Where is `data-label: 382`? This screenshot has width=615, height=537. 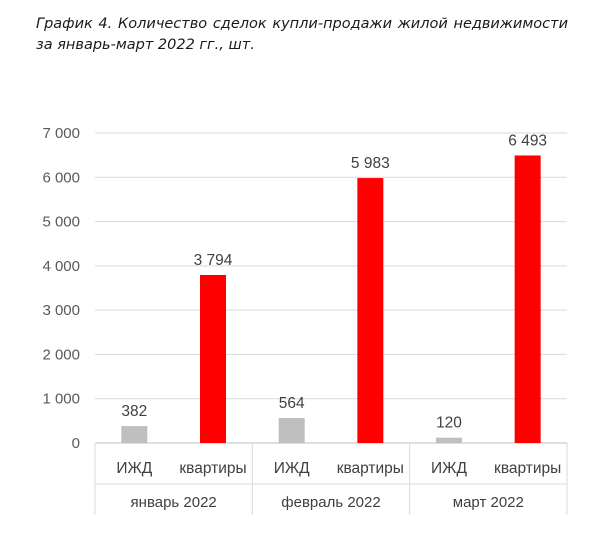
data-label: 382 is located at coordinates (134, 411).